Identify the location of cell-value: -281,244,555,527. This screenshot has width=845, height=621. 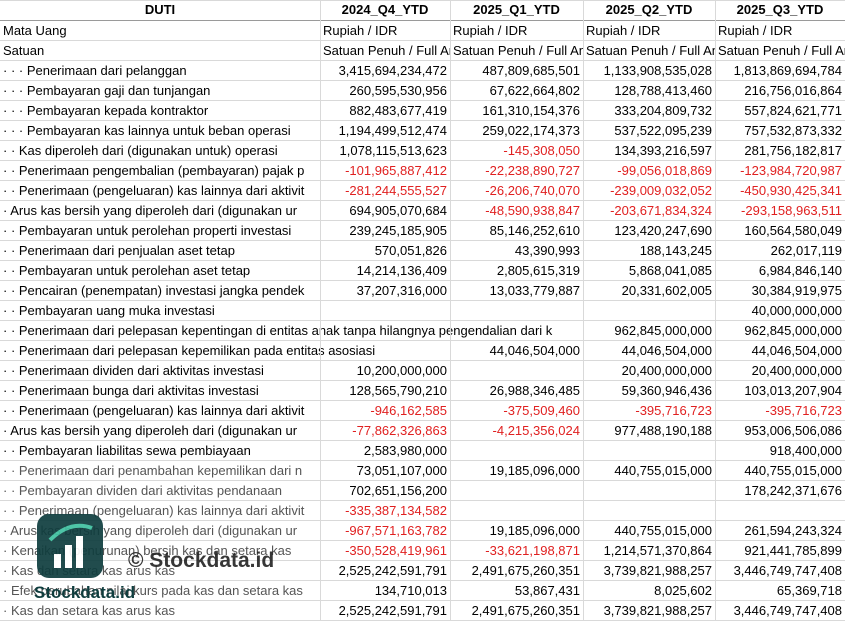
(396, 190).